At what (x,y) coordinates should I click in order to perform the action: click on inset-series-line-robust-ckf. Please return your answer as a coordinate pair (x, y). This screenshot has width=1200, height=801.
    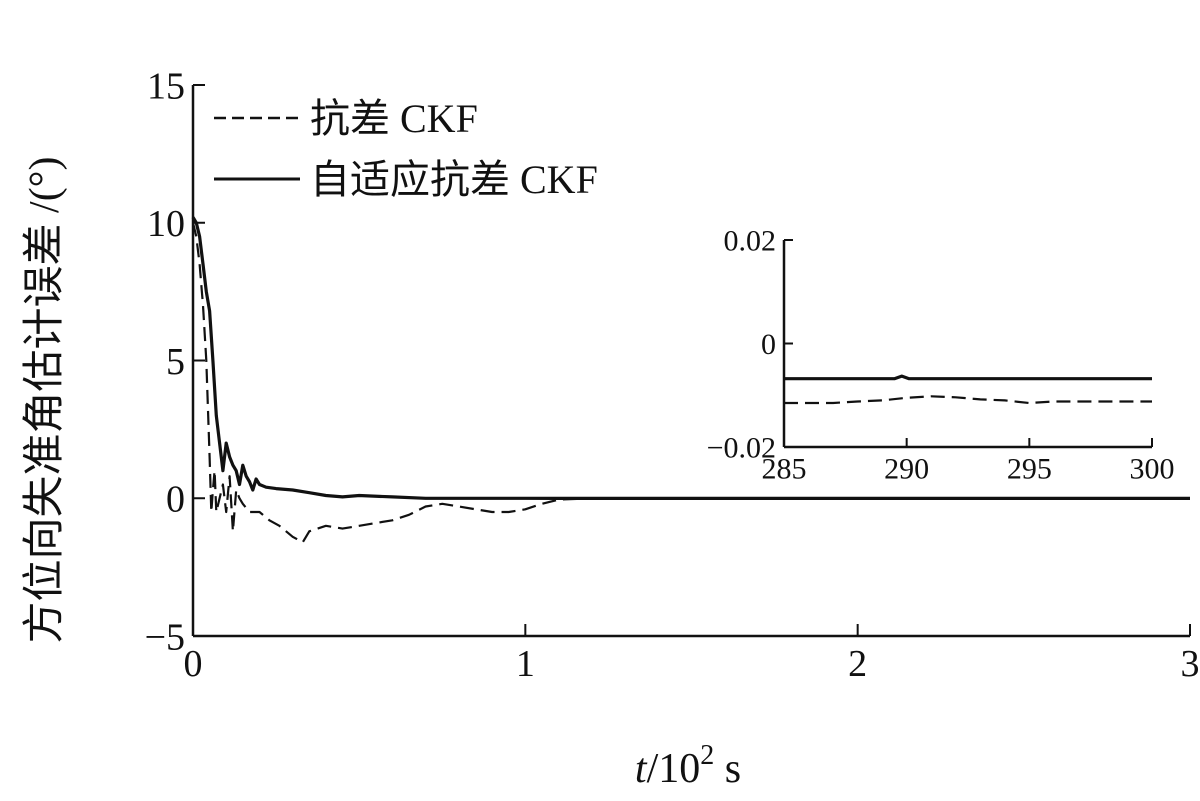
    Looking at the image, I should click on (968, 400).